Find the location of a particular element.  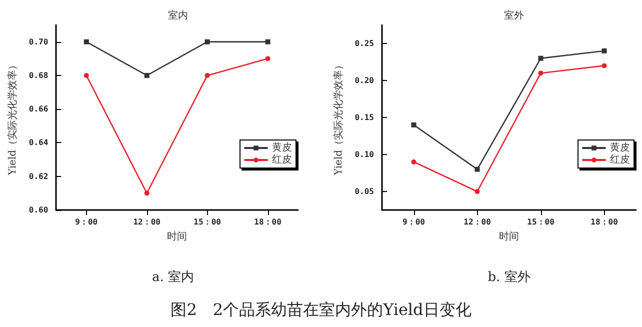

caption: 图2 2个品系幼苗在室内外的Yield日变化 is located at coordinates (321, 310).